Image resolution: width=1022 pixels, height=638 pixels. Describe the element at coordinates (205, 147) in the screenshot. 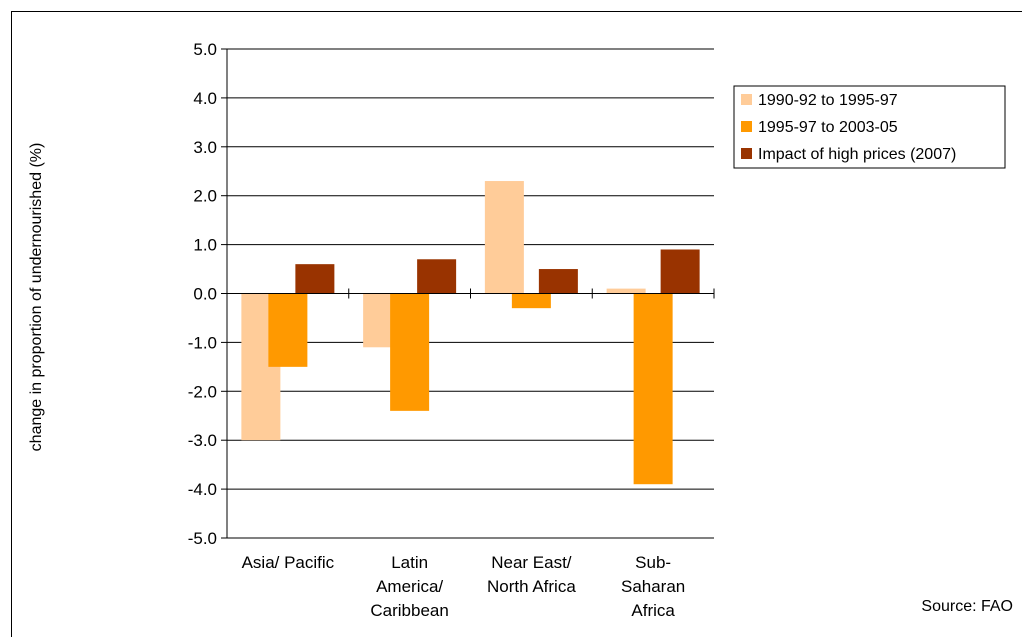

I see `y-tick-label: 3.0` at that location.